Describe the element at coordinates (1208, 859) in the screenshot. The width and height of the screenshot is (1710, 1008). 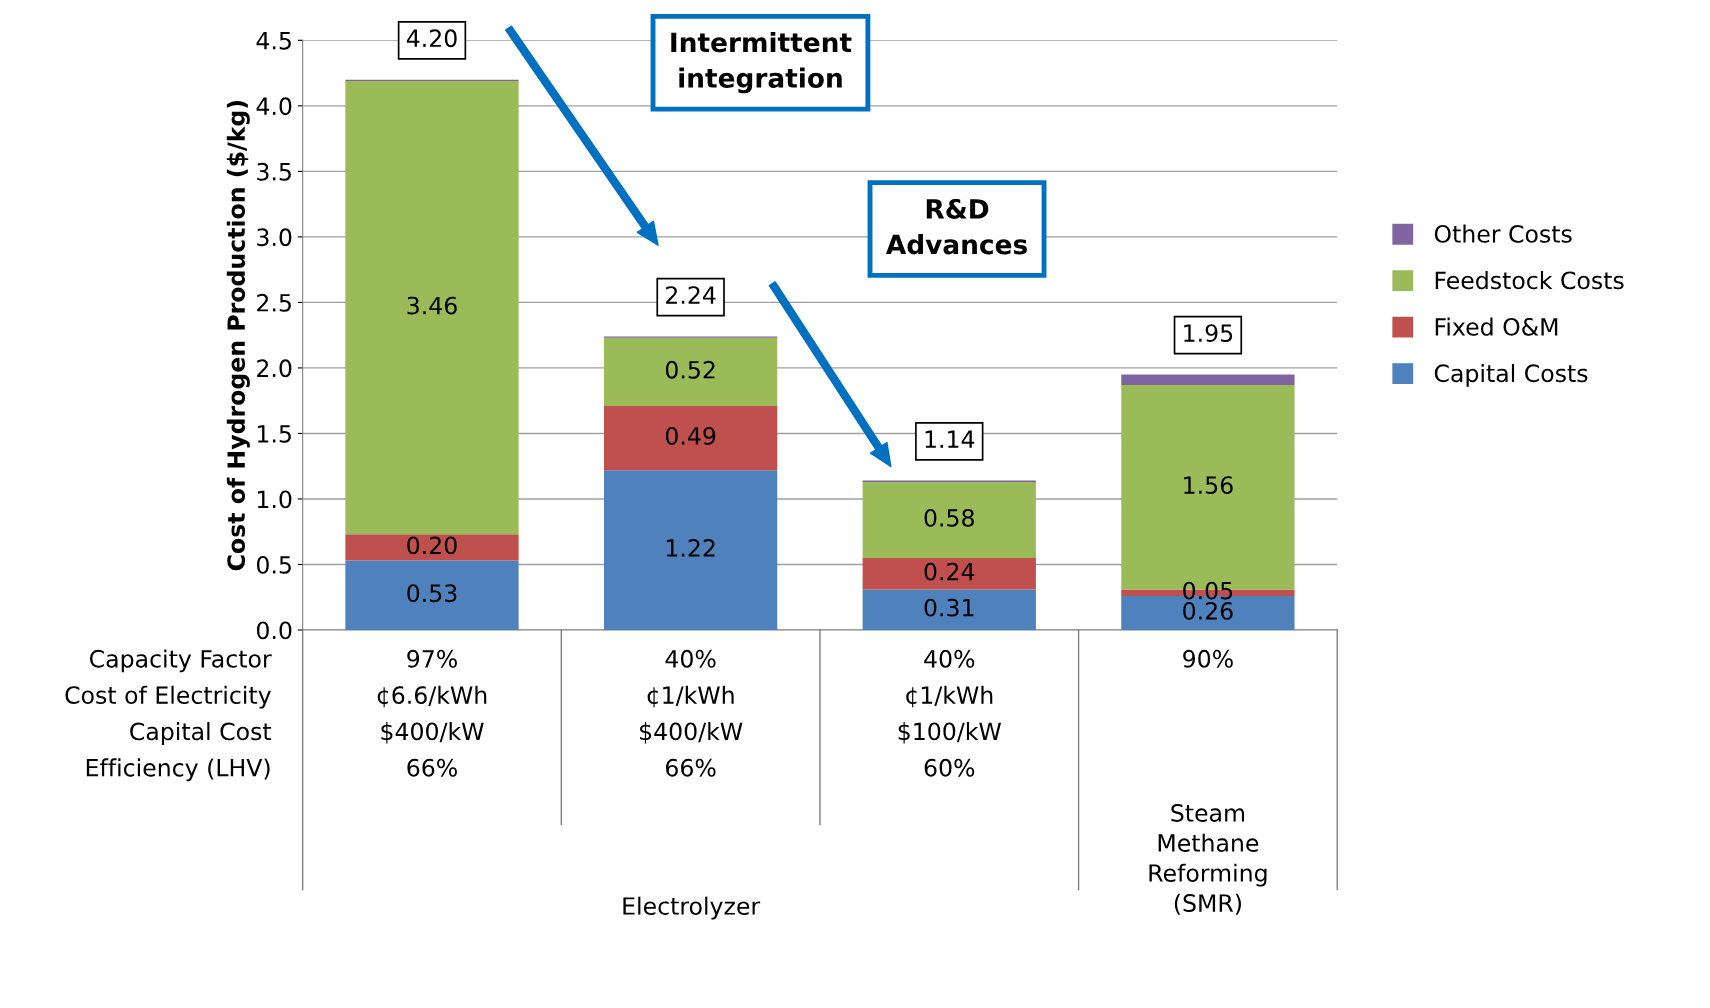
I see `text: Steam Methane Reforming (SMR)` at that location.